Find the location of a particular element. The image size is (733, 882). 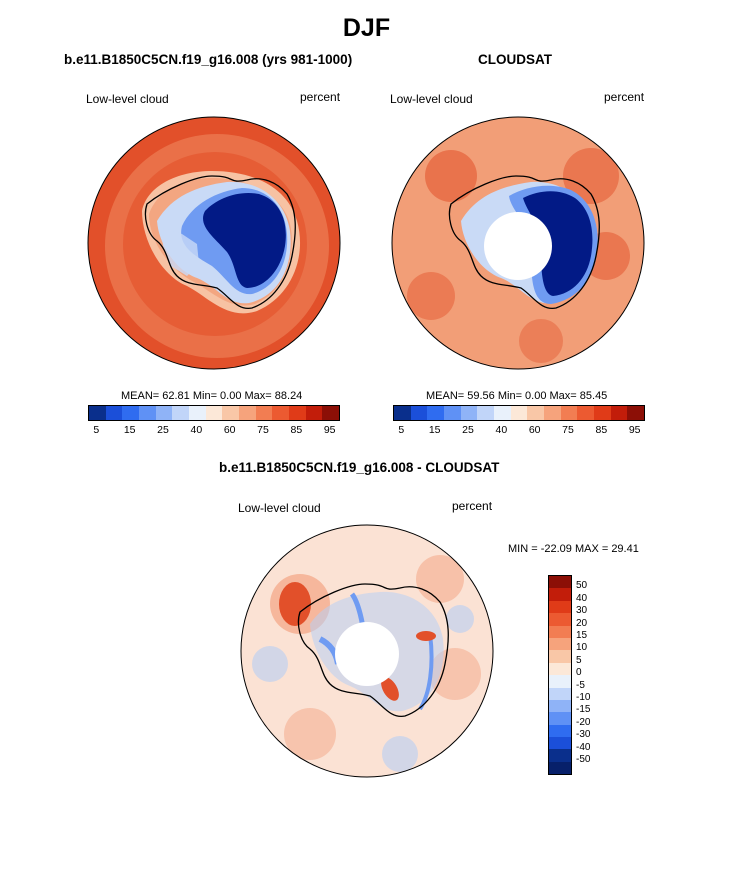

panel3-colorbar-tick-label: 20 is located at coordinates (582, 623).